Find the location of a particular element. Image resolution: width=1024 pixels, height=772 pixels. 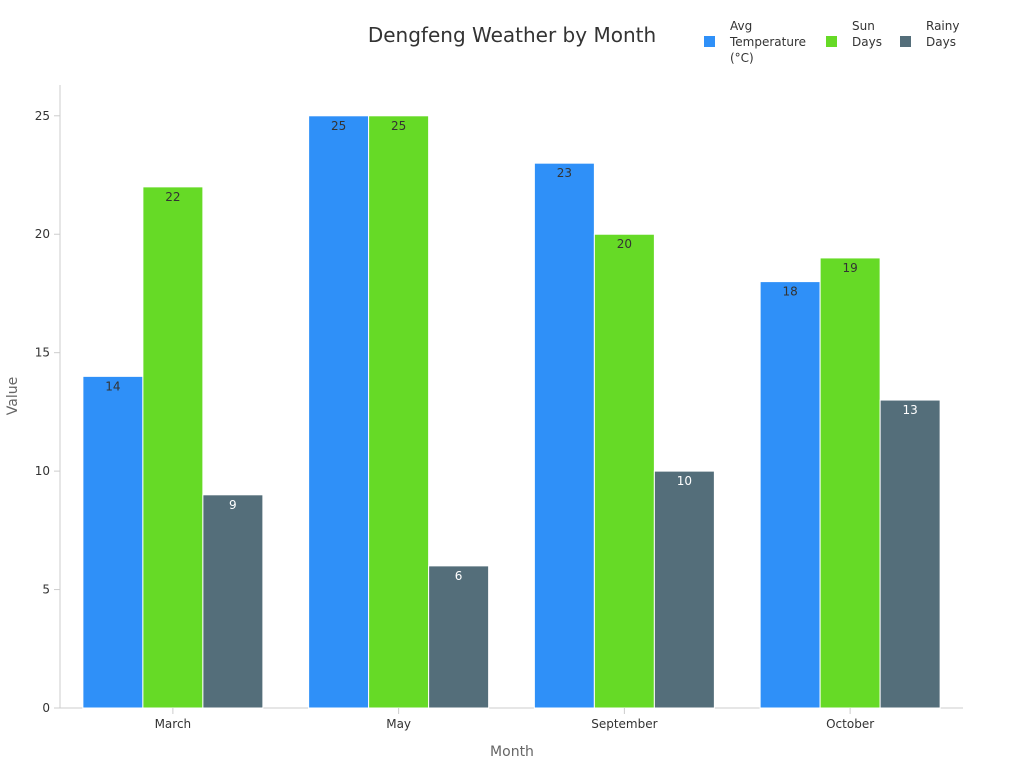

data-label: 18 is located at coordinates (789, 292).